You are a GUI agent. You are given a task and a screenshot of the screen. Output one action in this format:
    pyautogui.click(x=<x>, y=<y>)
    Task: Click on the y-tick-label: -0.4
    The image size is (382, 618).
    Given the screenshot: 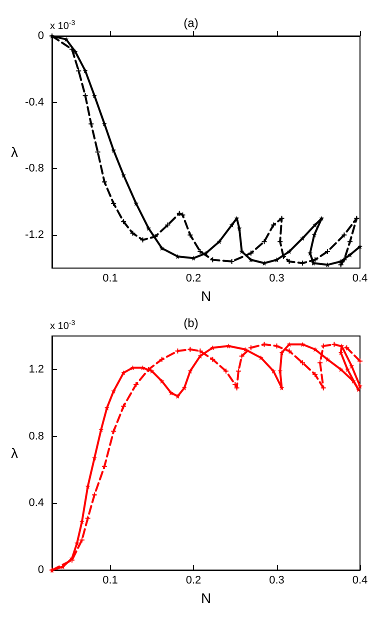 What is the action you would take?
    pyautogui.click(x=34, y=102)
    